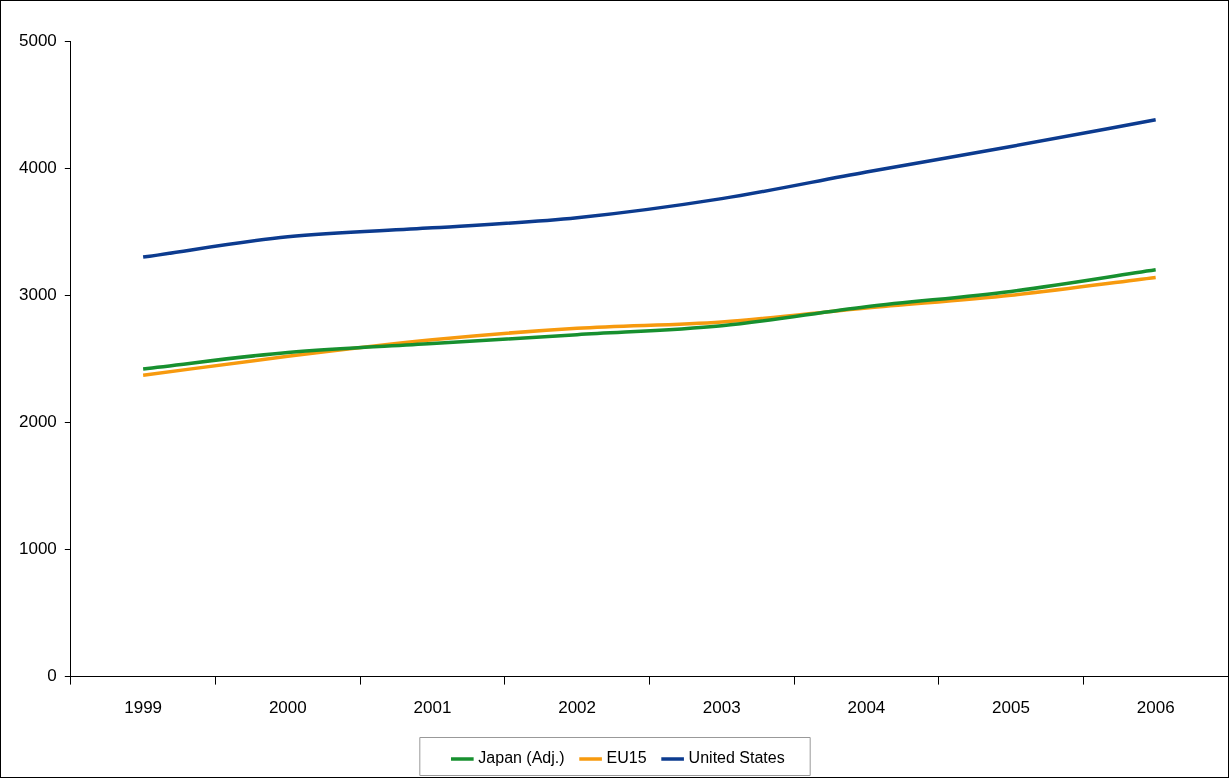  What do you see at coordinates (649, 188) in the screenshot?
I see `line-series` at bounding box center [649, 188].